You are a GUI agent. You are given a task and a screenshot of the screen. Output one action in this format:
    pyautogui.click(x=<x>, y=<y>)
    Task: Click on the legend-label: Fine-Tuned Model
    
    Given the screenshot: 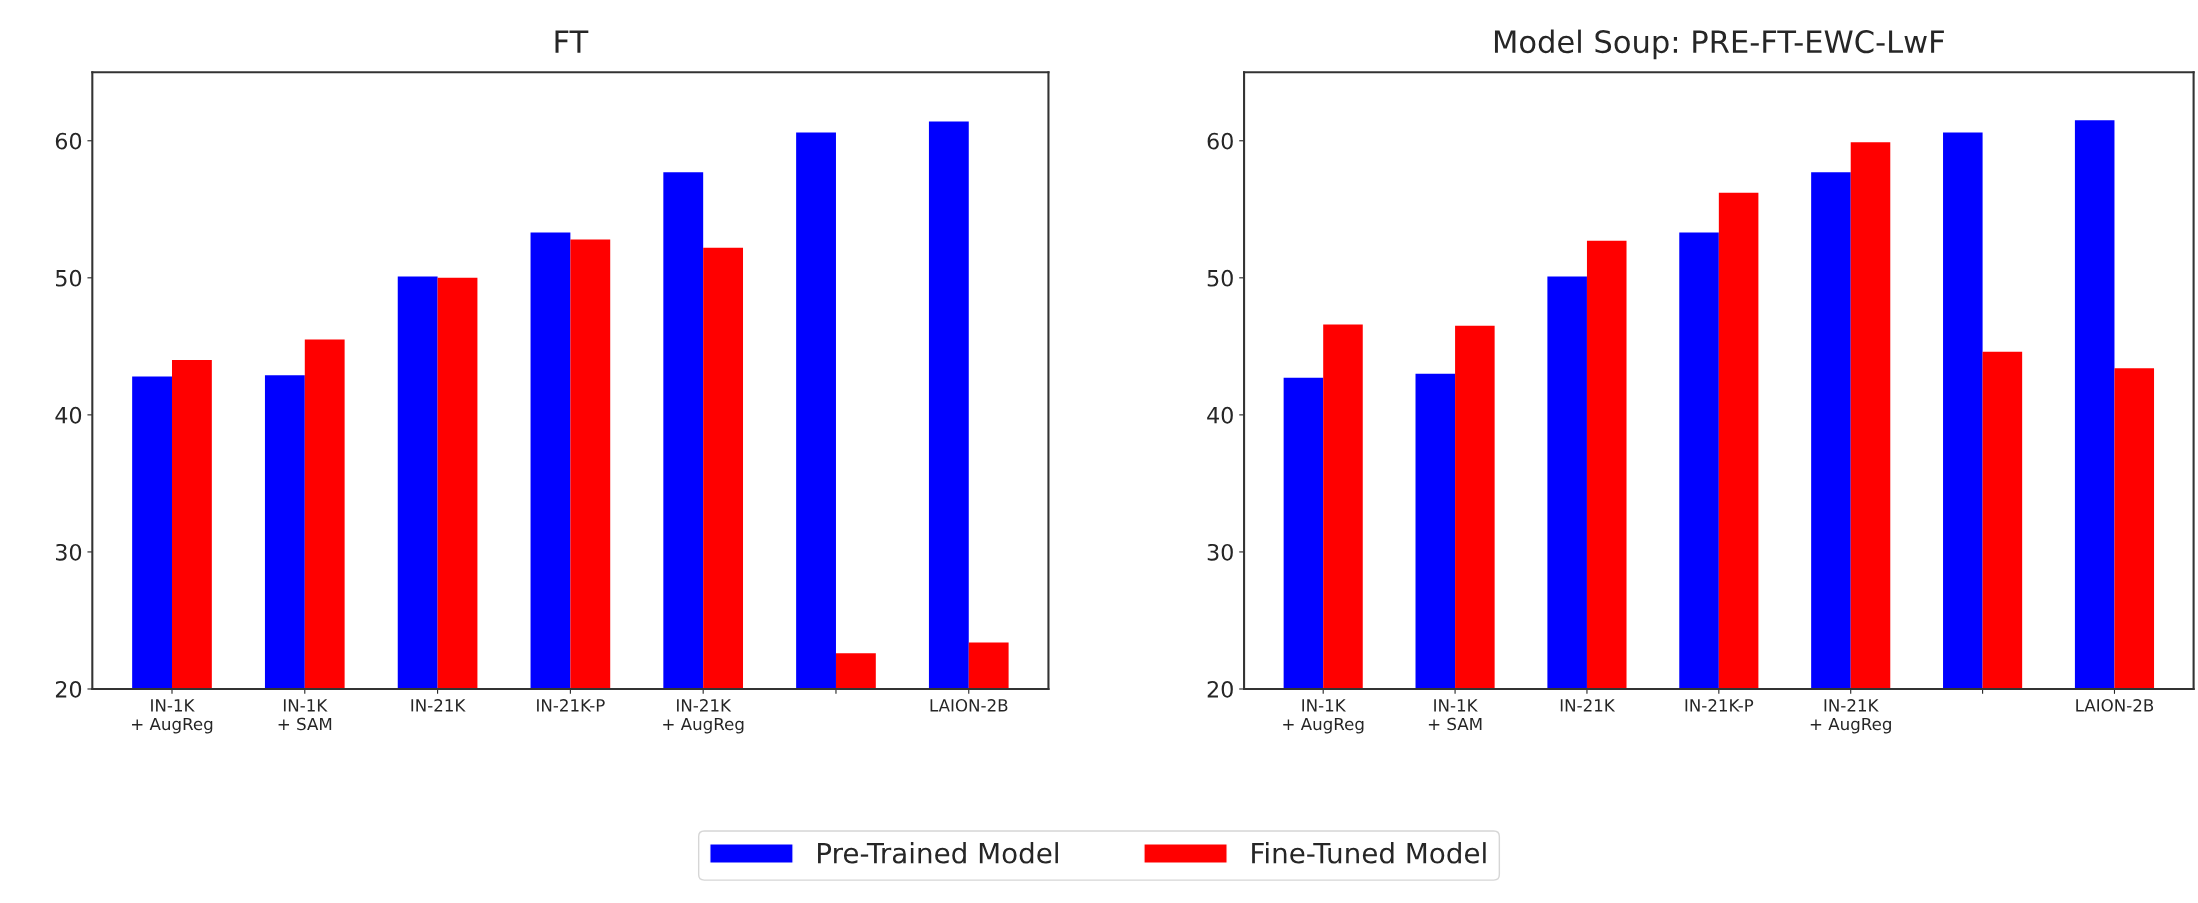 What is the action you would take?
    pyautogui.click(x=1369, y=853)
    